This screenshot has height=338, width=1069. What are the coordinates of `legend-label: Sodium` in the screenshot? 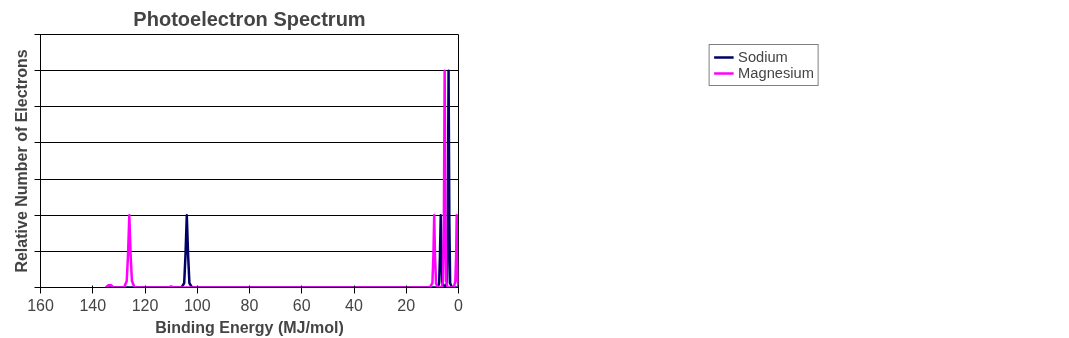 It's located at (763, 57).